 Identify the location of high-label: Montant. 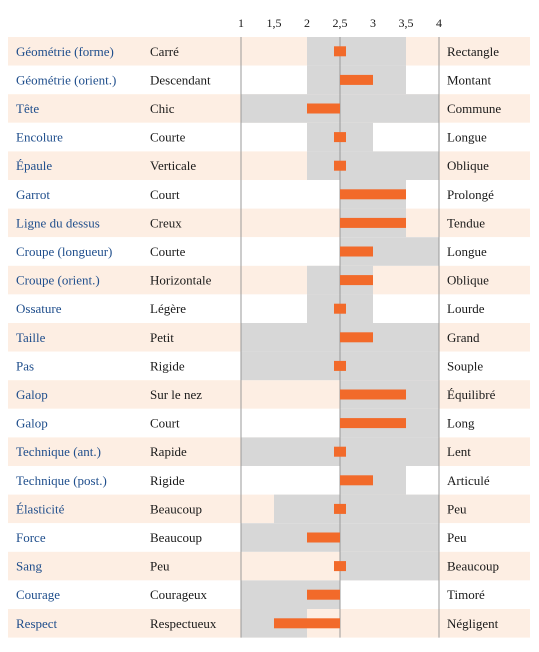
(469, 79).